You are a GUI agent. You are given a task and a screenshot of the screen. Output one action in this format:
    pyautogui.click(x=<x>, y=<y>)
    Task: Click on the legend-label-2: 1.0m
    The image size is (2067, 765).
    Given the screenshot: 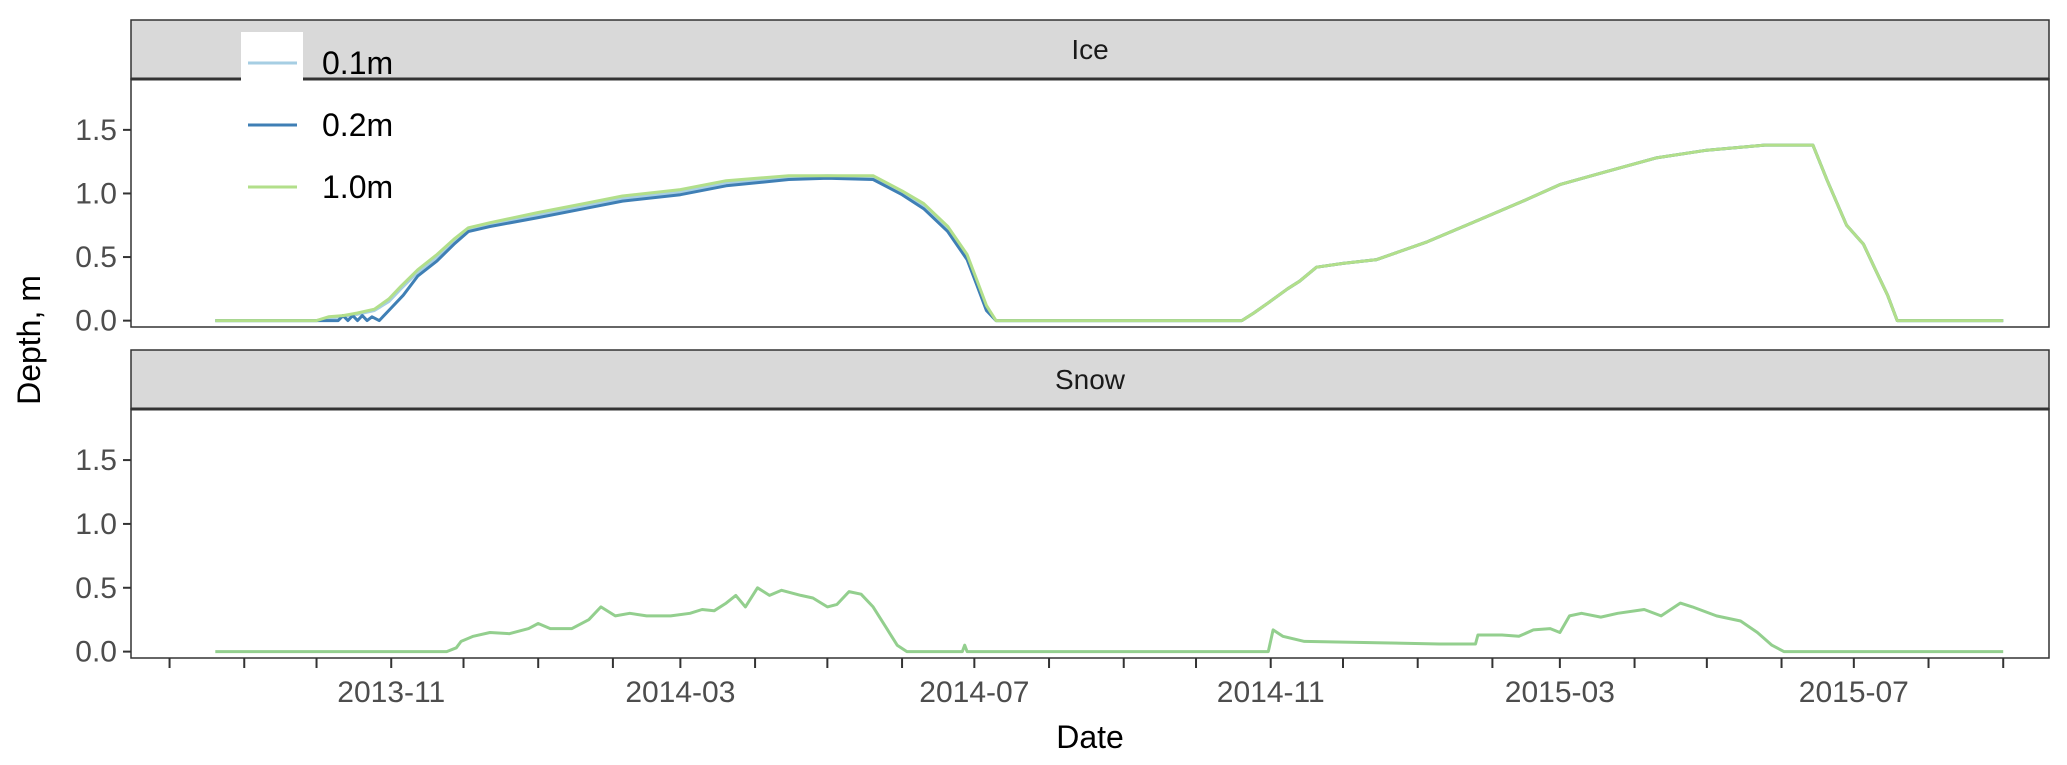 What is the action you would take?
    pyautogui.click(x=357, y=187)
    